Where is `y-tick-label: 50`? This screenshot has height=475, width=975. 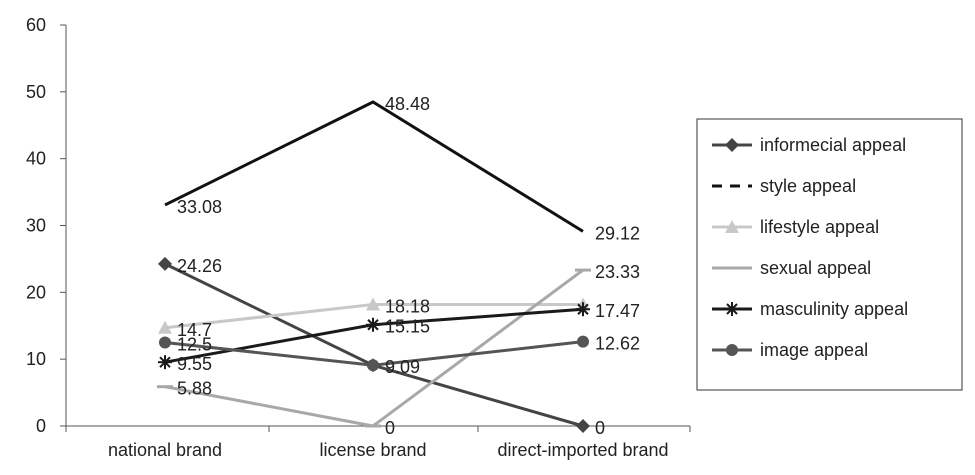
y-tick-label: 50 is located at coordinates (36, 92).